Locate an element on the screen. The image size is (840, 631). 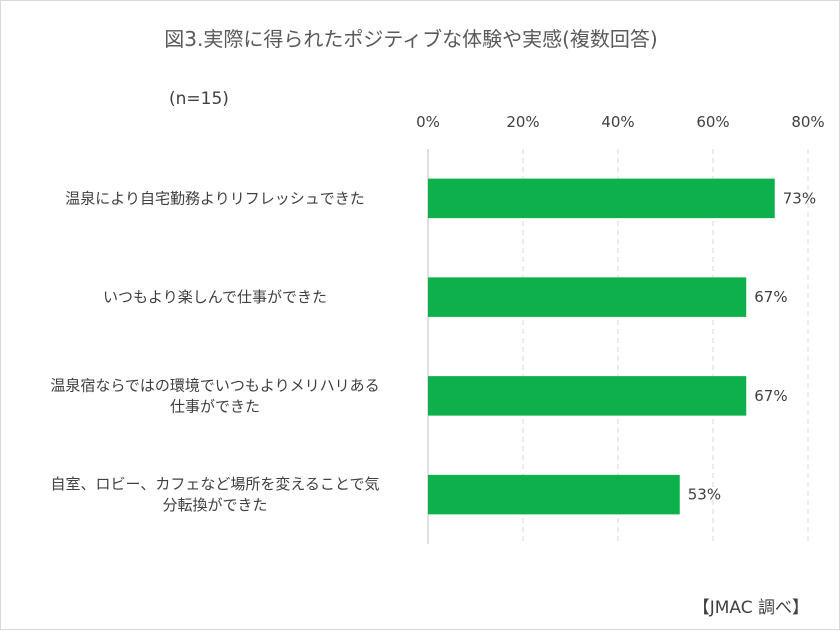
category-label-2-line-1: いつもより楽しんで仕事ができた is located at coordinates (215, 297).